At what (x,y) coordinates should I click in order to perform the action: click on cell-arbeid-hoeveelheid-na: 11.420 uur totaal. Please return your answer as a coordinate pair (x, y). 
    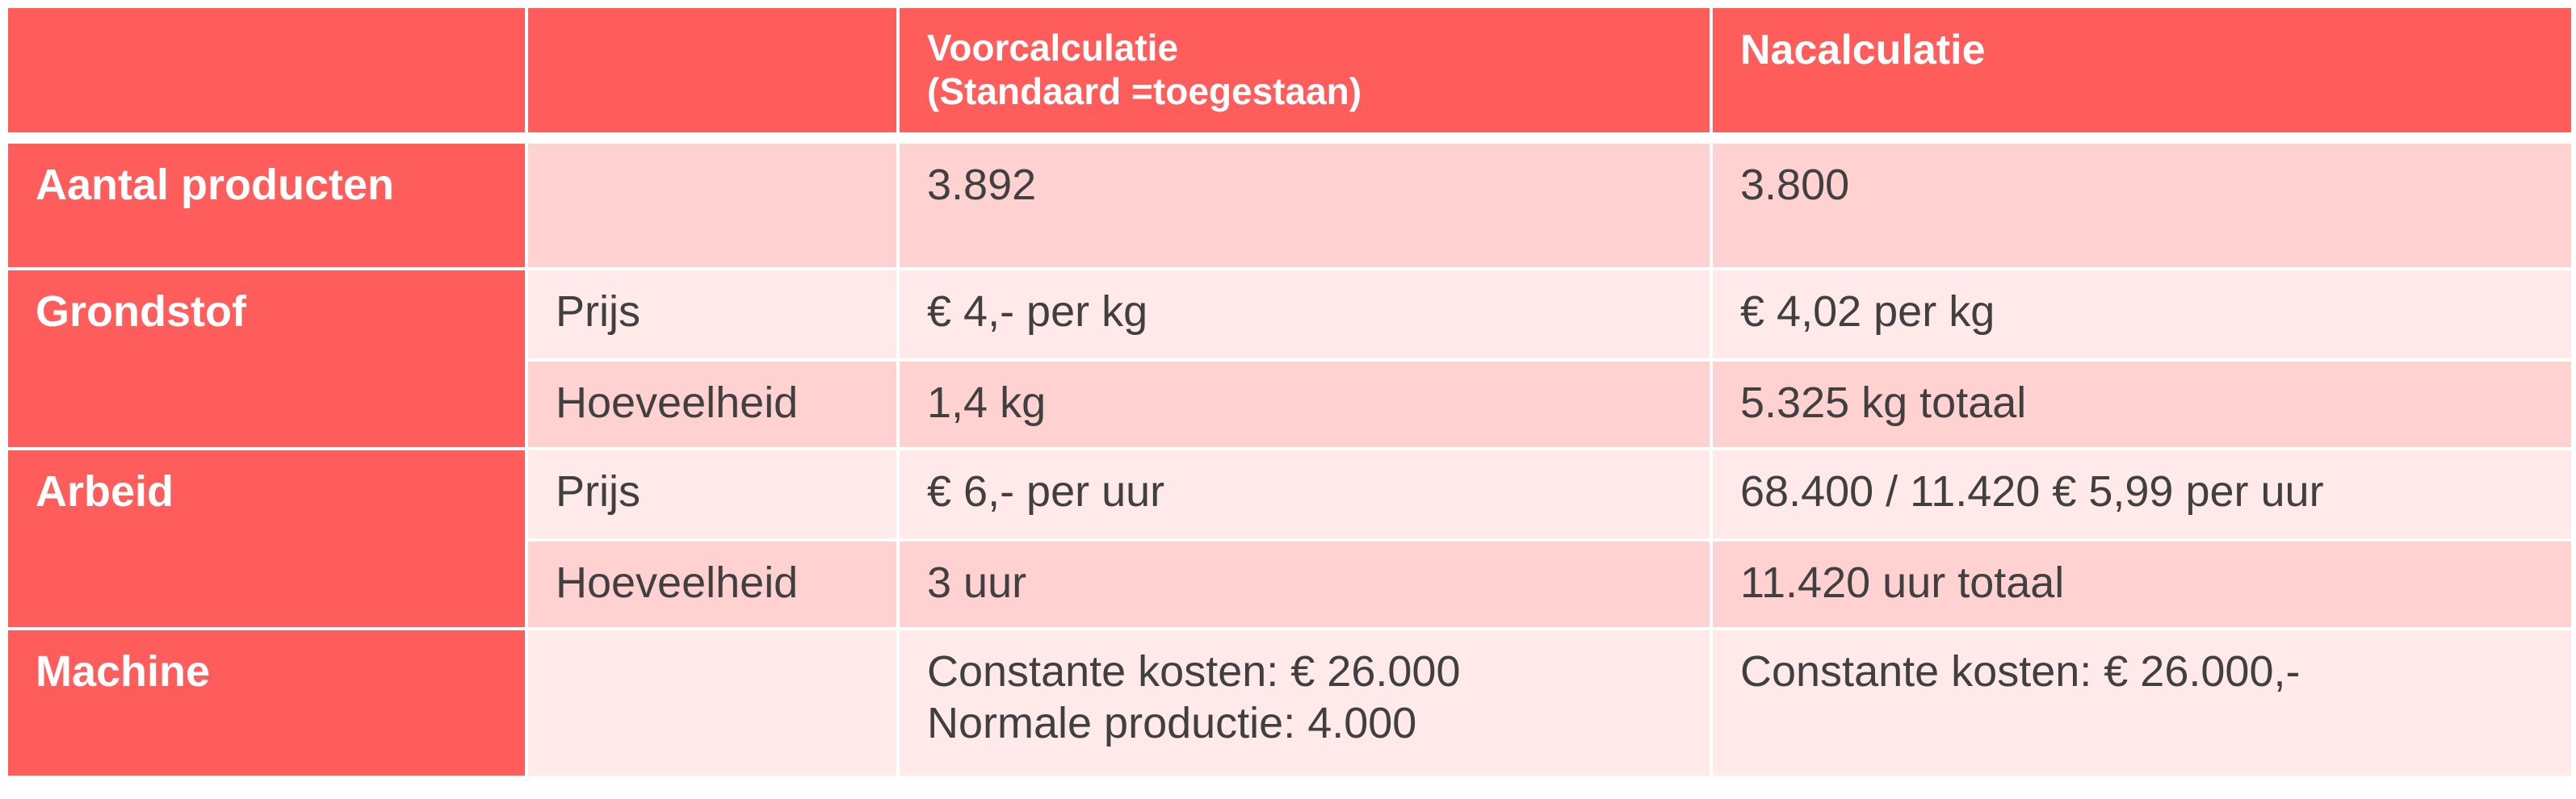
    Looking at the image, I should click on (2142, 584).